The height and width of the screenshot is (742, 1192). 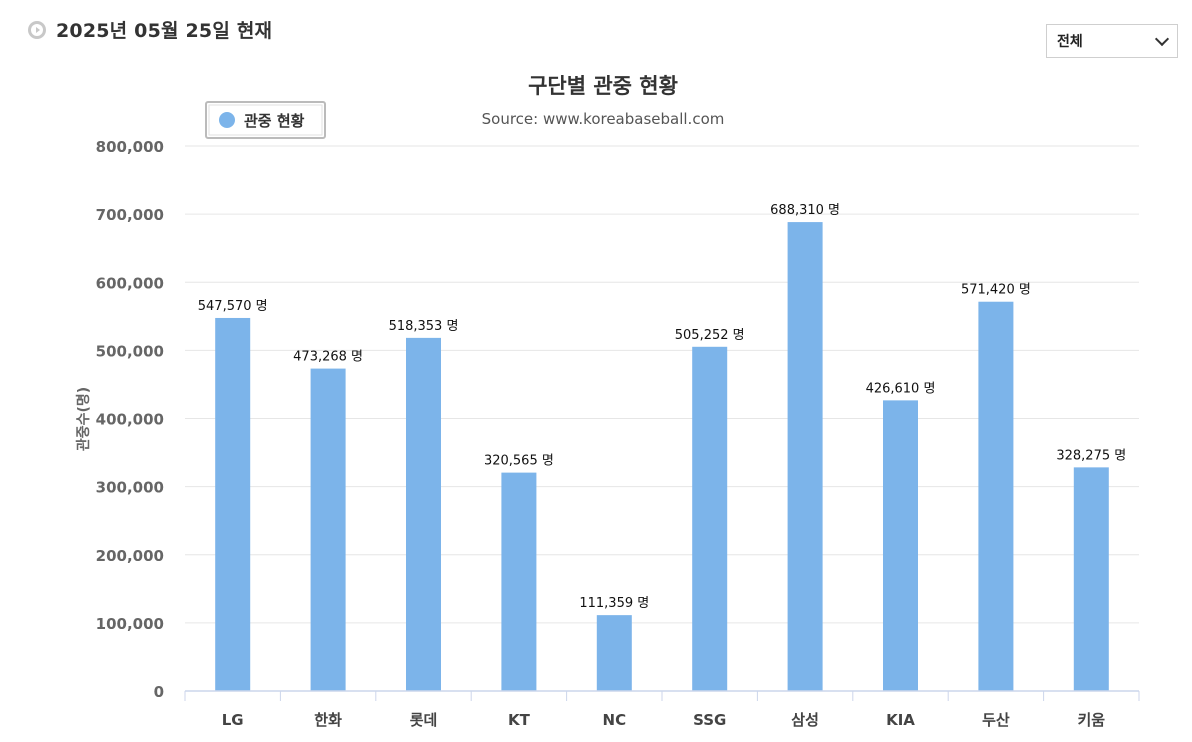 I want to click on x-tick-label: 삼성, so click(x=805, y=720).